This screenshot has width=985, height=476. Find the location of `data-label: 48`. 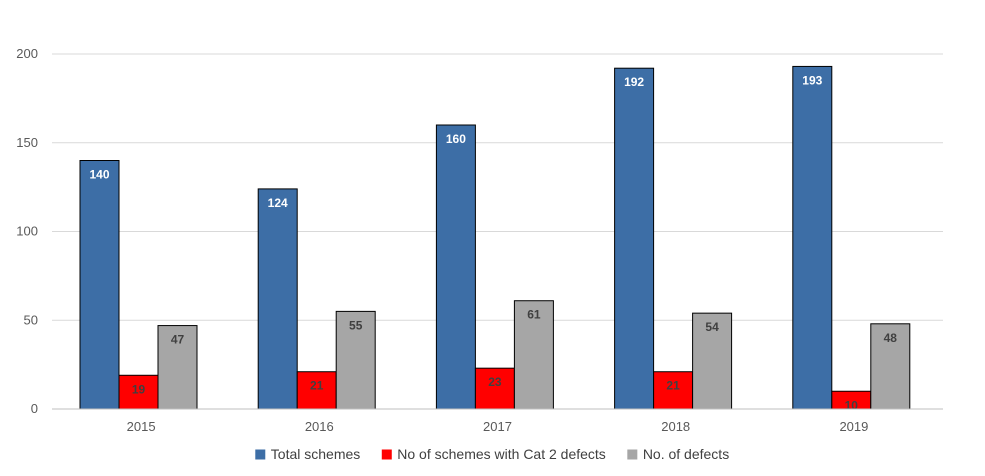

data-label: 48 is located at coordinates (891, 338).